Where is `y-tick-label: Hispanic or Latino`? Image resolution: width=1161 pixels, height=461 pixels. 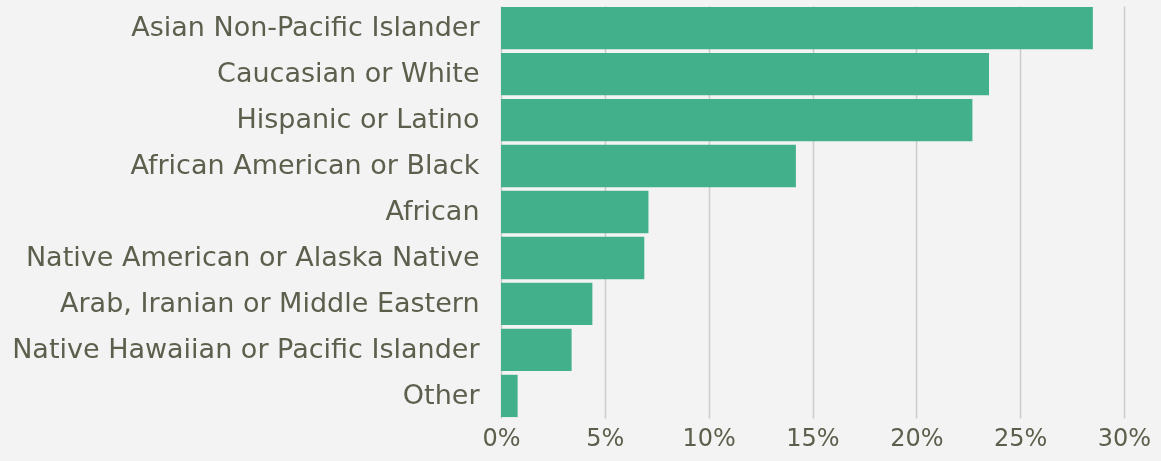 y-tick-label: Hispanic or Latino is located at coordinates (358, 119).